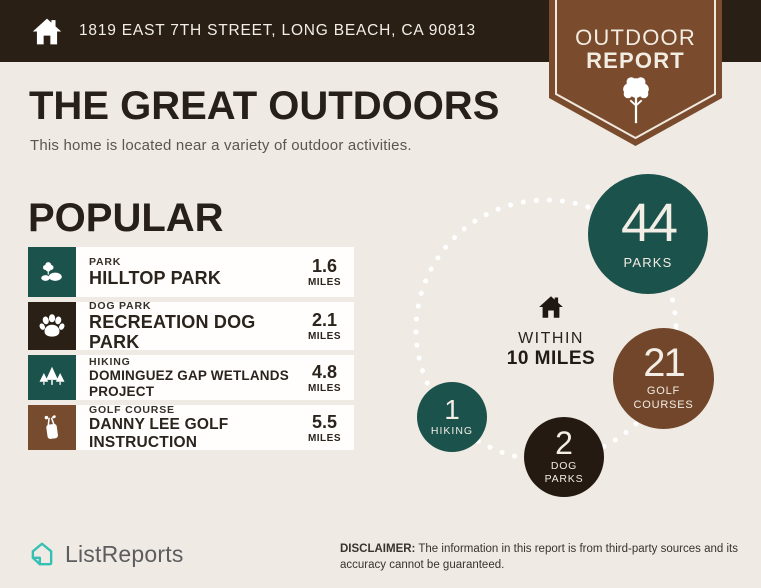 Image resolution: width=761 pixels, height=588 pixels. I want to click on badge-line2: REPORT, so click(635, 60).